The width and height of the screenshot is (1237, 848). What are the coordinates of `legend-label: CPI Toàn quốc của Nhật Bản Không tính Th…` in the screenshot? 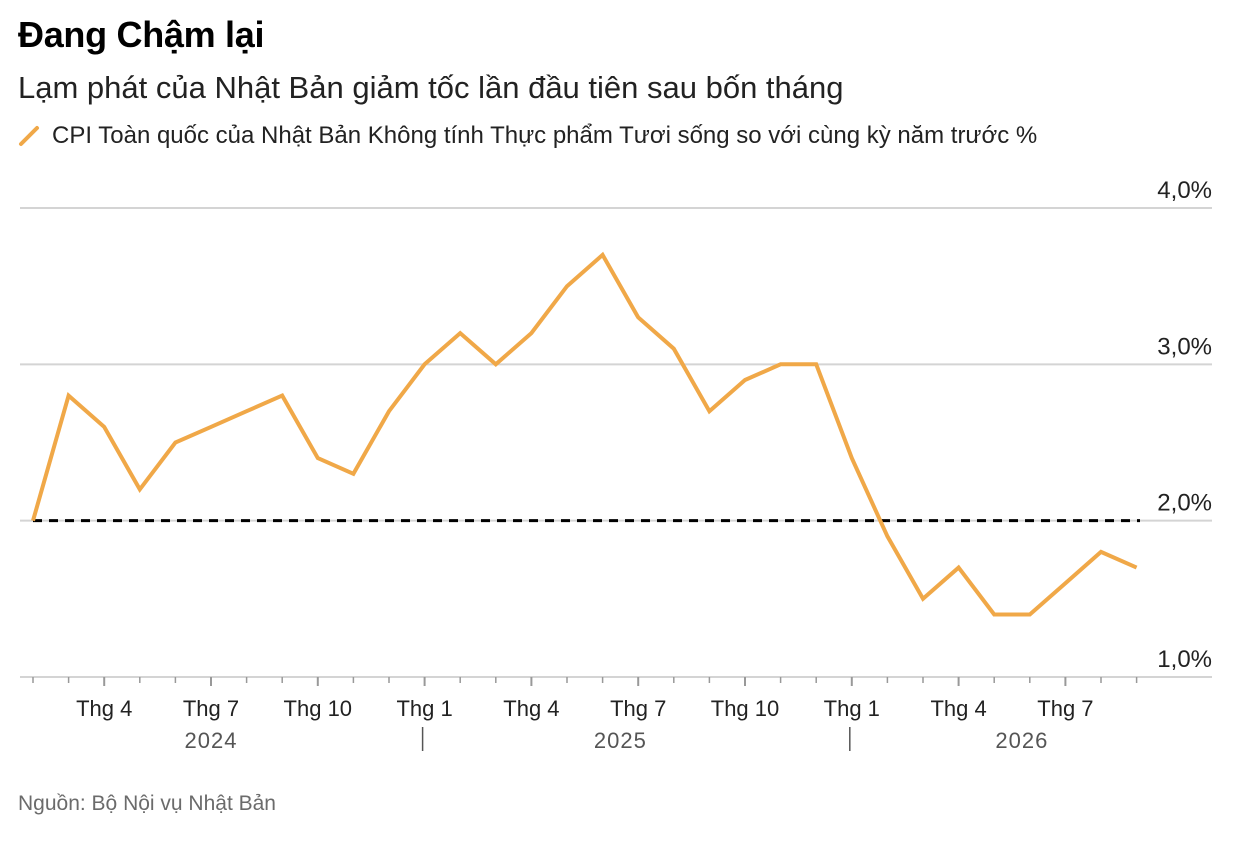 It's located at (545, 135).